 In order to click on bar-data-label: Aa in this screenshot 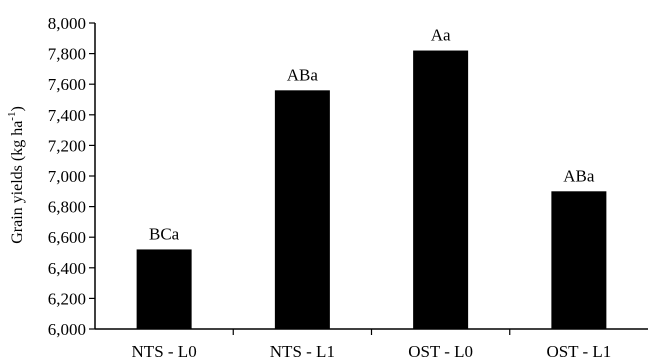, I will do `click(441, 35)`.